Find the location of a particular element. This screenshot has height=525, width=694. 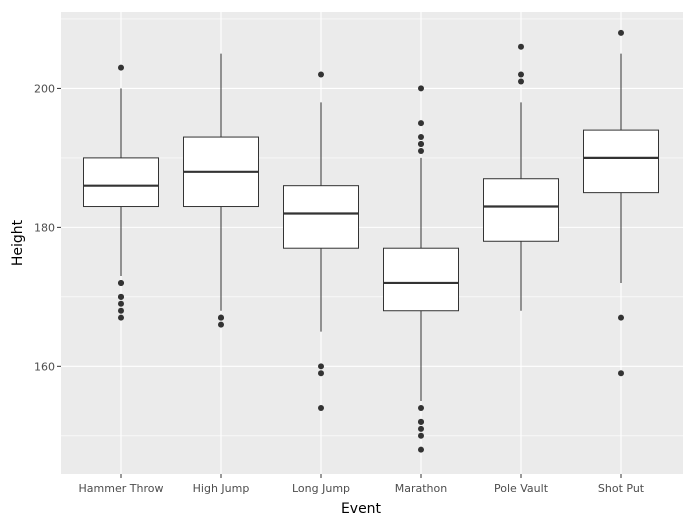

x-tick-label: Hammer Throw is located at coordinates (121, 488).